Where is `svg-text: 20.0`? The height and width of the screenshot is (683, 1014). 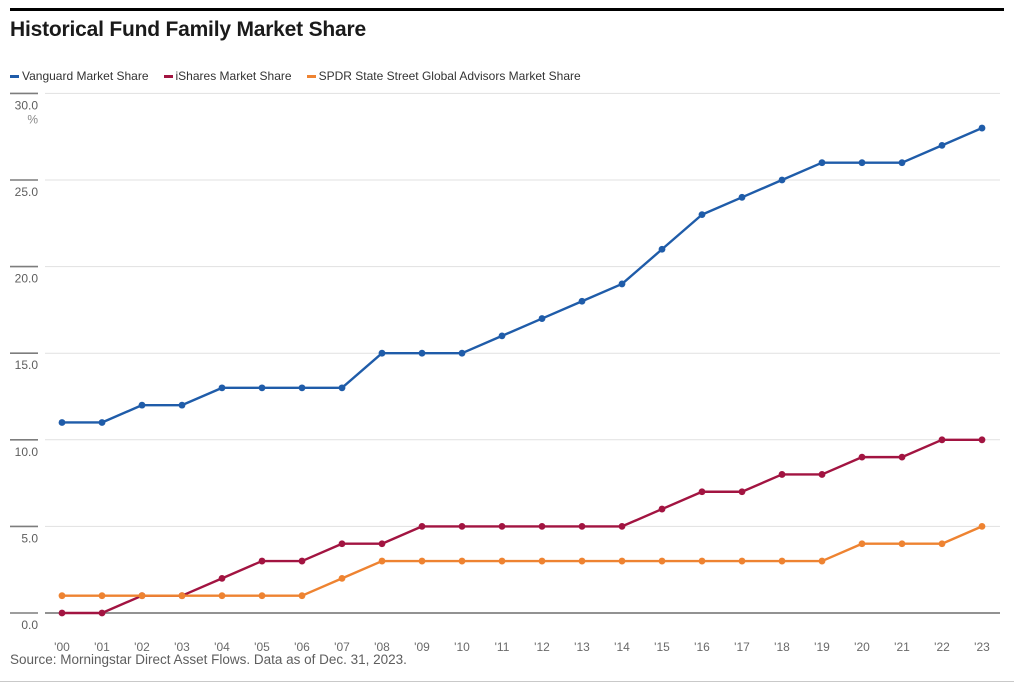
svg-text: 20.0 is located at coordinates (27, 279).